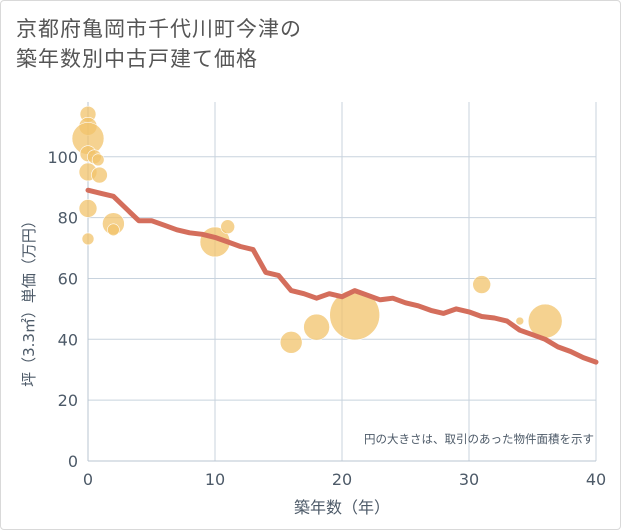 The width and height of the screenshot is (621, 530). I want to click on size-note: 円の大きさは、取引のあった物件面積を示す, so click(479, 439).